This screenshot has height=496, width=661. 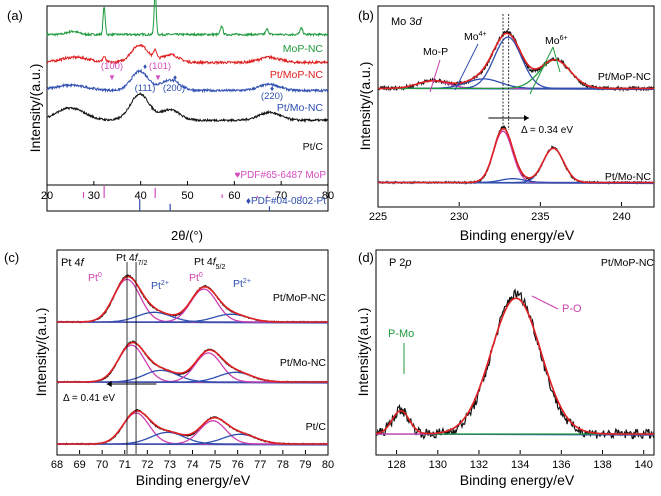 What do you see at coordinates (170, 465) in the screenshot?
I see `x-tick-label-c-5: 73` at bounding box center [170, 465].